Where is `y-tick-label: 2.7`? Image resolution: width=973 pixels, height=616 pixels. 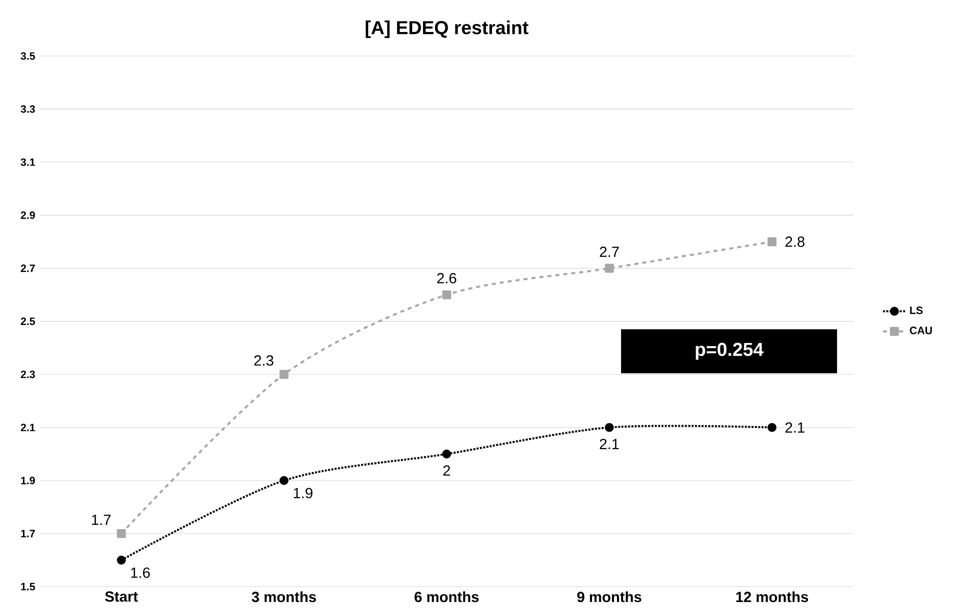
y-tick-label: 2.7 is located at coordinates (27, 268).